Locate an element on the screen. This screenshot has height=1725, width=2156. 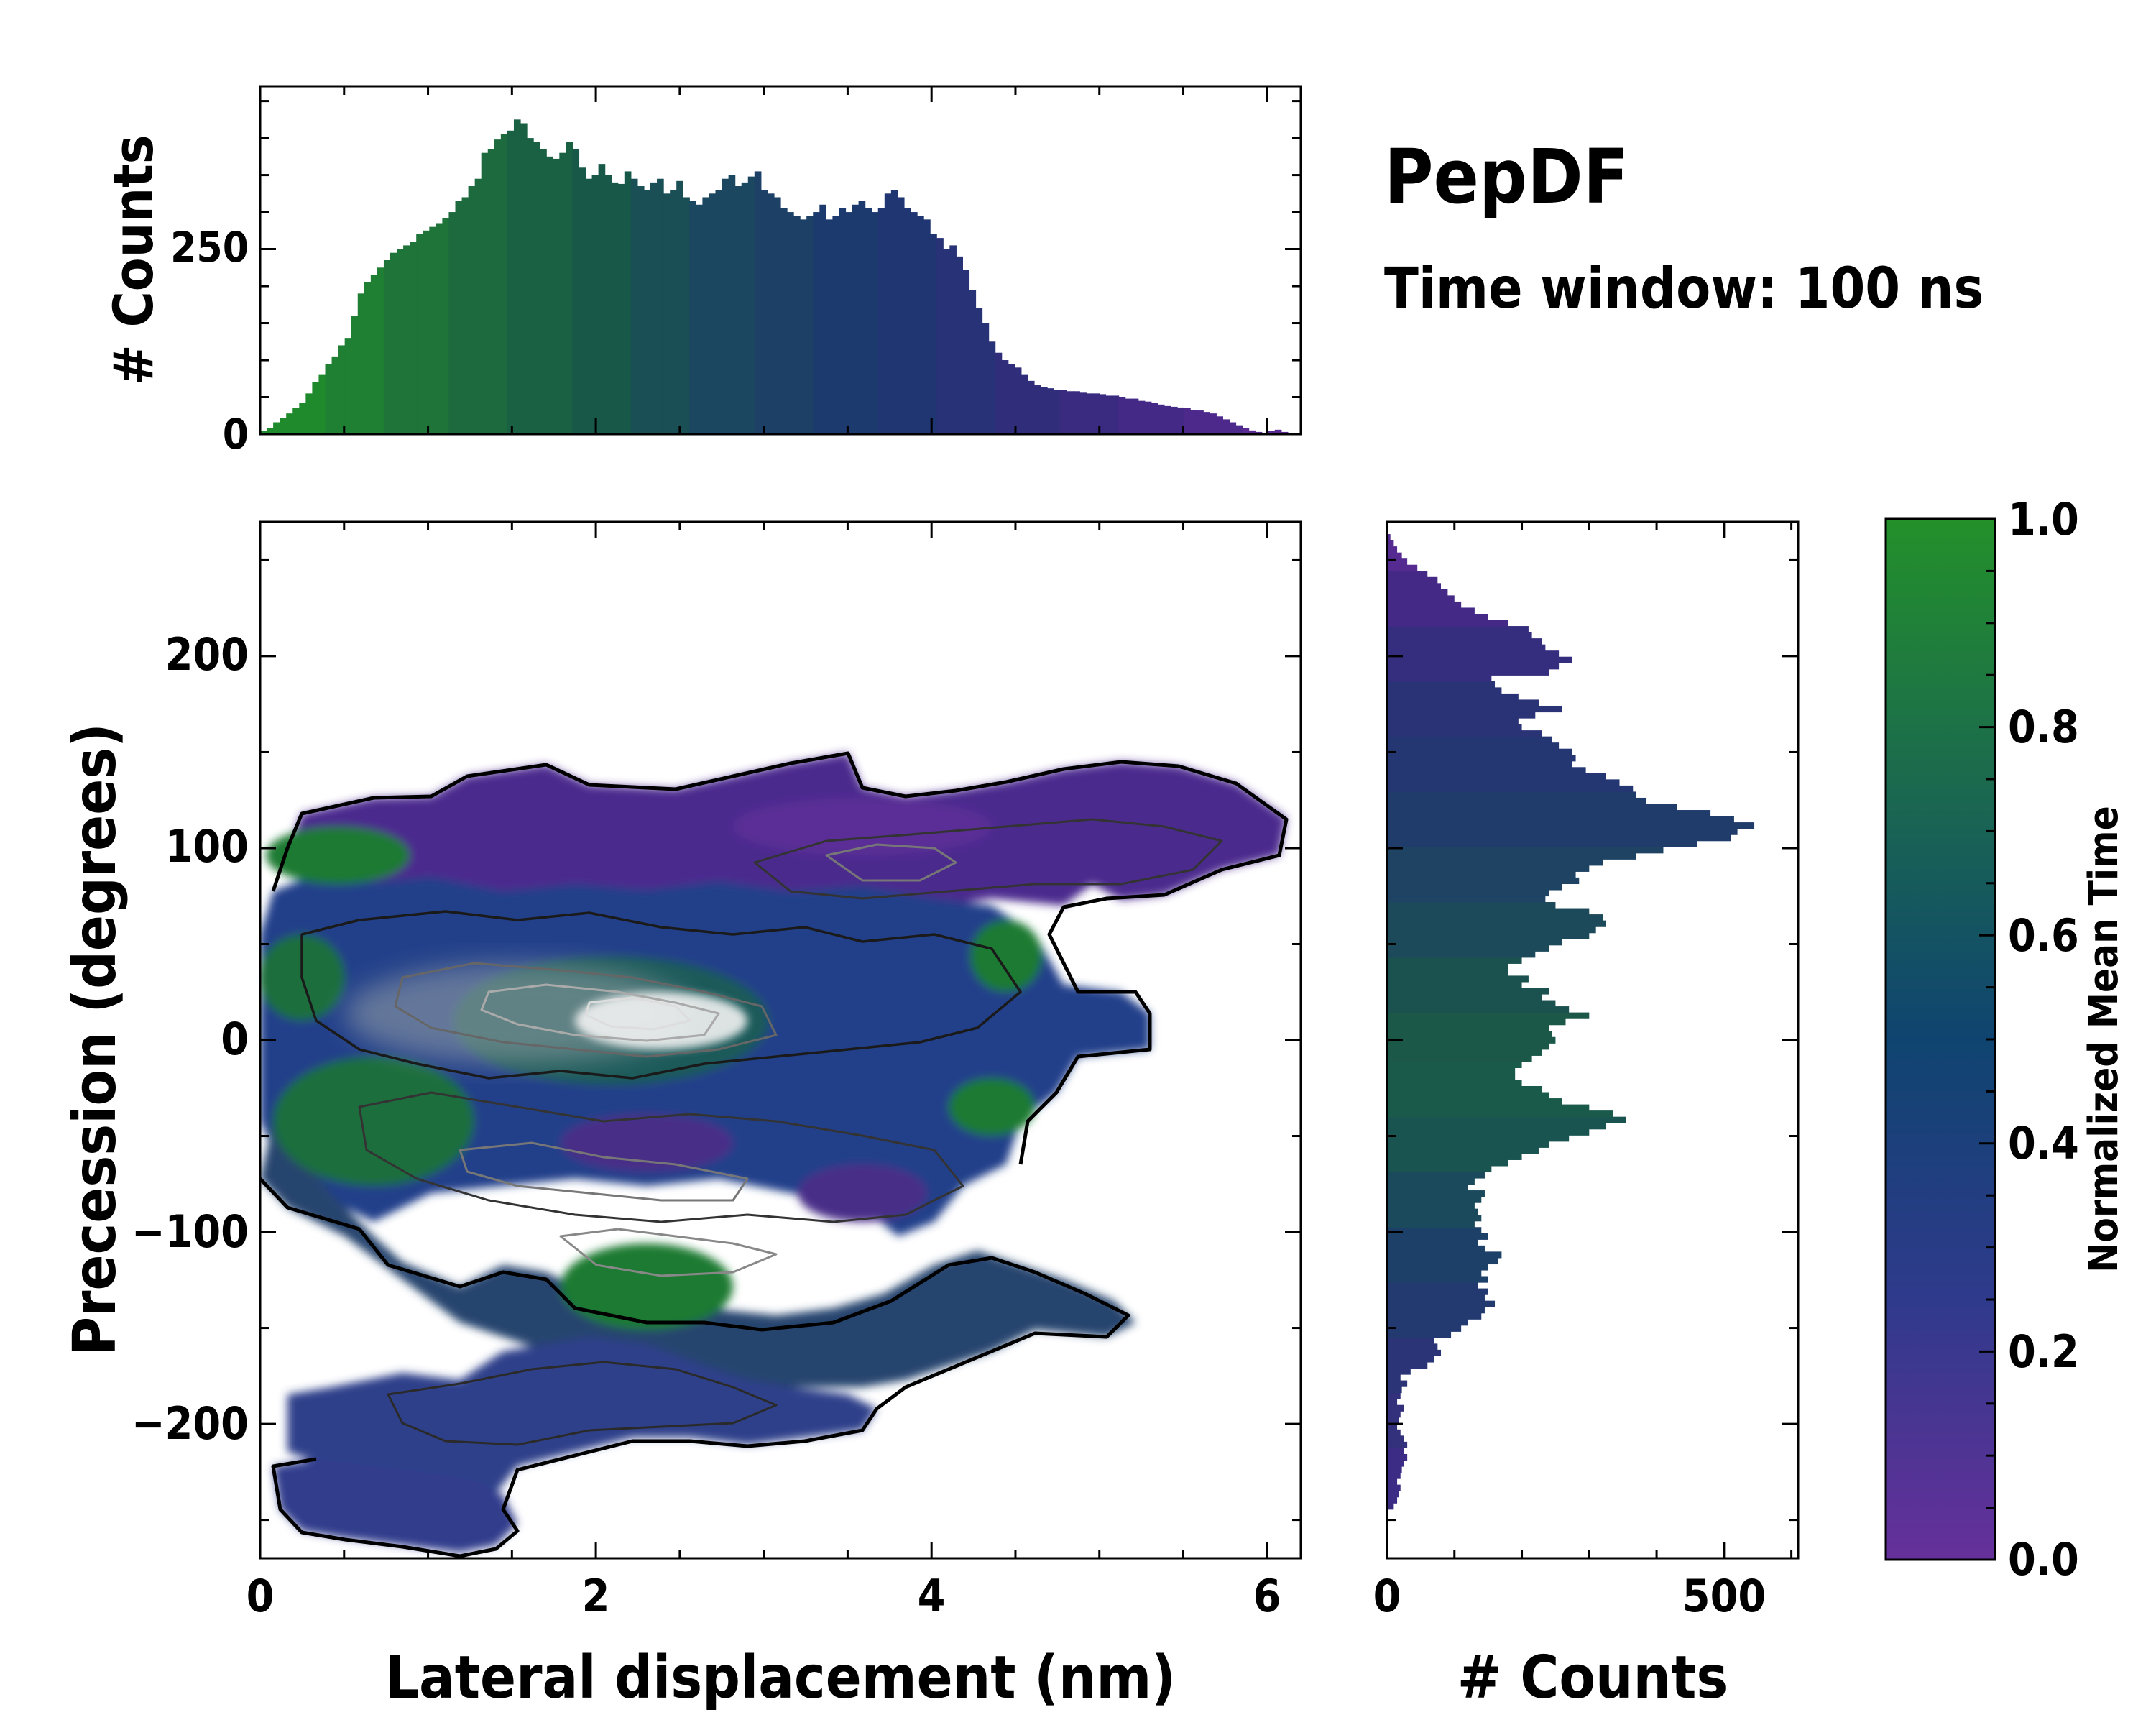
right-xtick-500: 500 is located at coordinates (1724, 1596).